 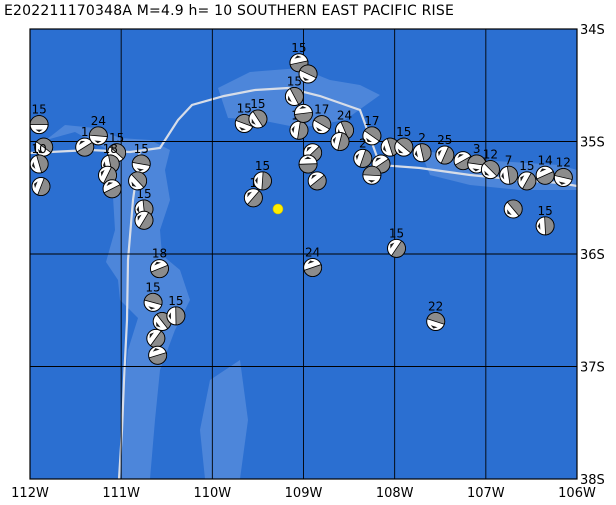 I want to click on lat-tick-label: 37S, so click(x=592, y=368).